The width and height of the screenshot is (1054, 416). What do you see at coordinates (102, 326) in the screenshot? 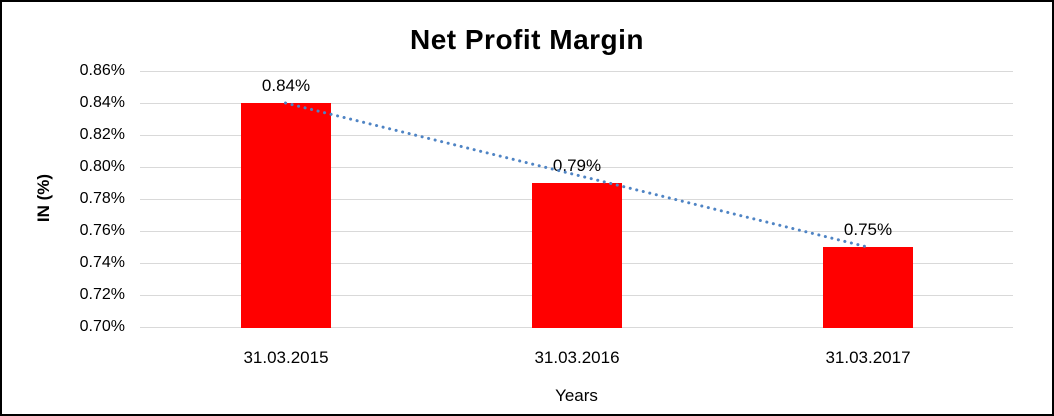
I see `y-tick-label: 0.70%` at bounding box center [102, 326].